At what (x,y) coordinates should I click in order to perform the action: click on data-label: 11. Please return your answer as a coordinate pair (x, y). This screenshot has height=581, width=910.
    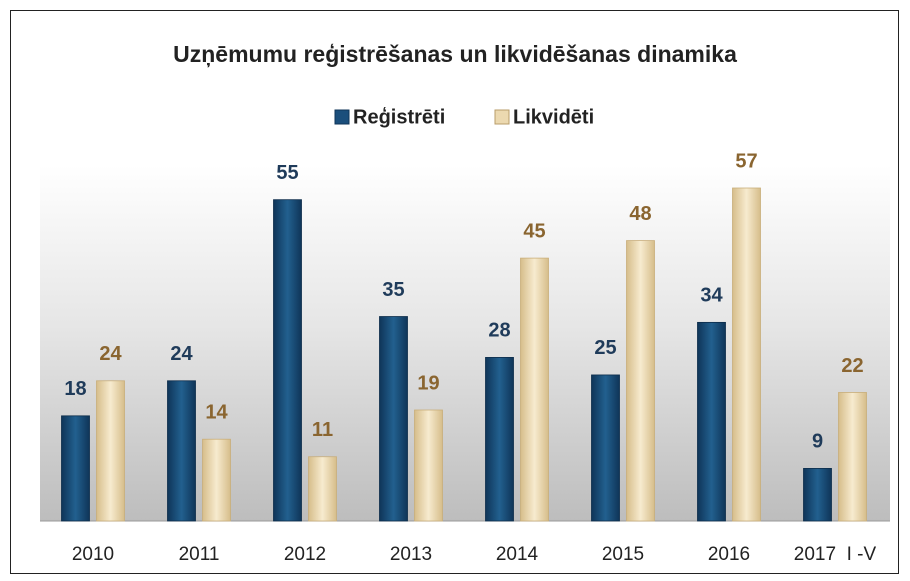
    Looking at the image, I should click on (322, 430).